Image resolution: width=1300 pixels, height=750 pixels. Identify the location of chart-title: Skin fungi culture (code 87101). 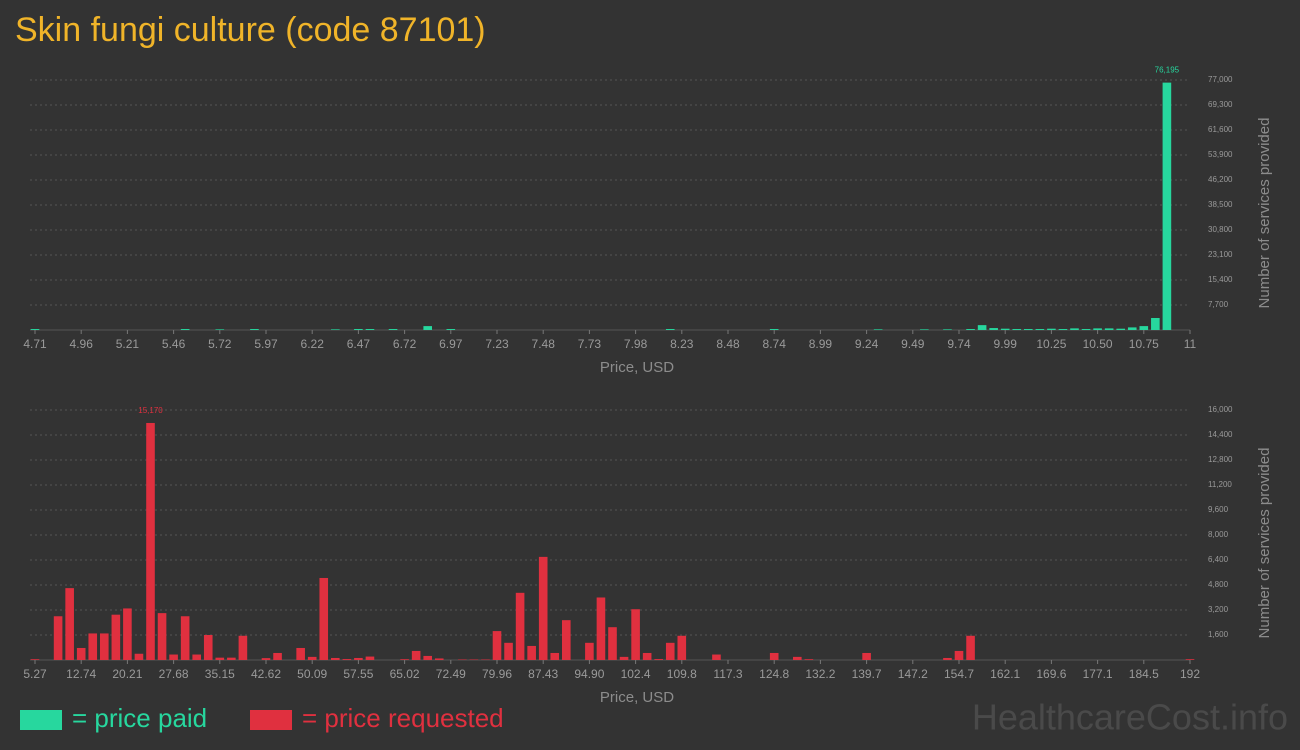
(250, 30).